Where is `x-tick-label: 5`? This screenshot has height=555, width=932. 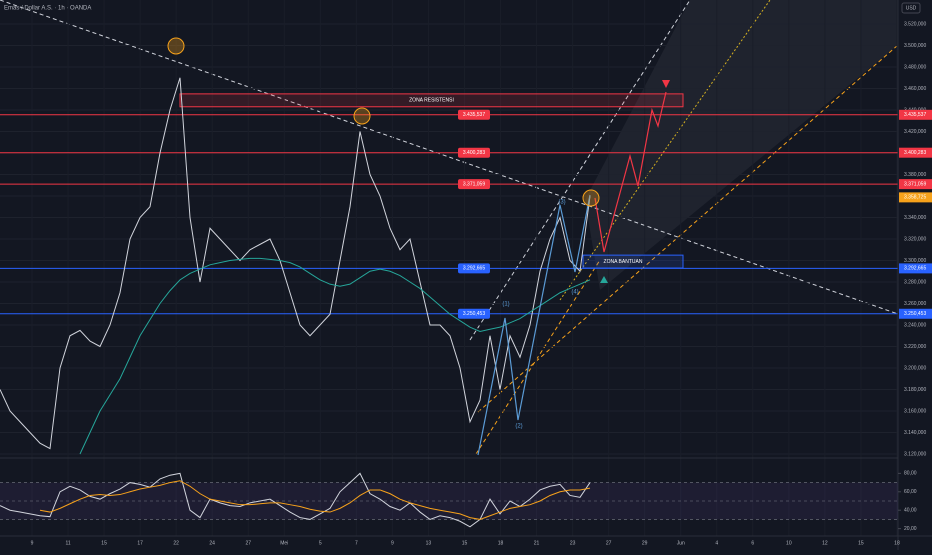 x-tick-label: 5 is located at coordinates (320, 543).